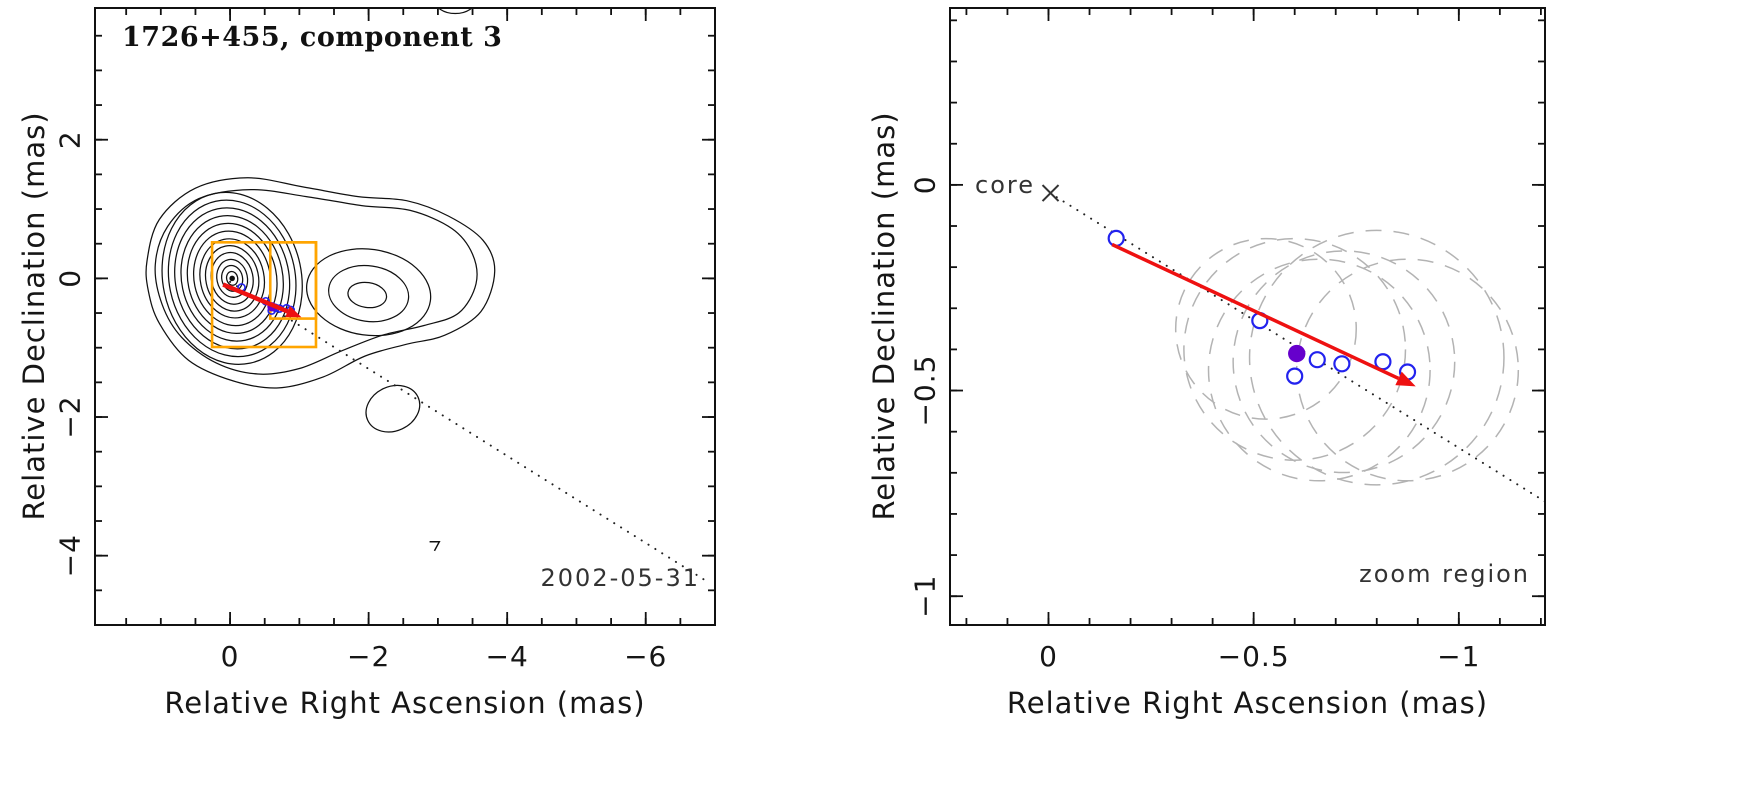 The image size is (1751, 809). What do you see at coordinates (405, 703) in the screenshot?
I see `left-xaxis-title: Relative Right Ascension (mas)` at bounding box center [405, 703].